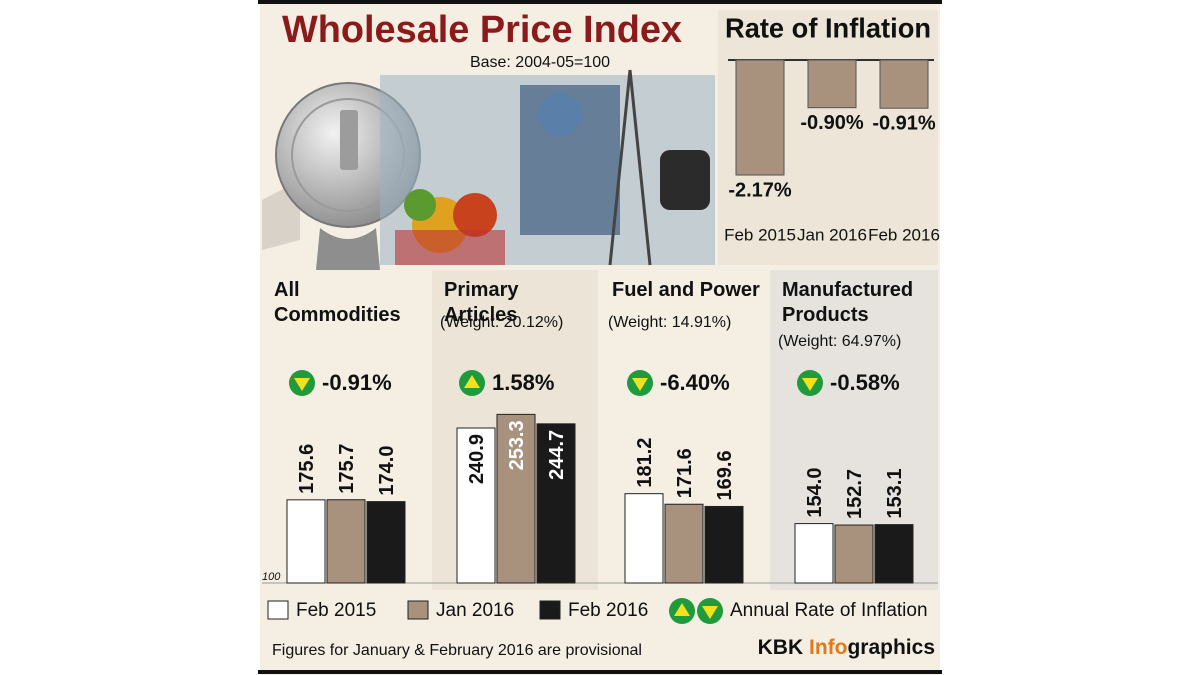  Describe the element at coordinates (523, 382) in the screenshot. I see `change-label: 1.58%` at that location.